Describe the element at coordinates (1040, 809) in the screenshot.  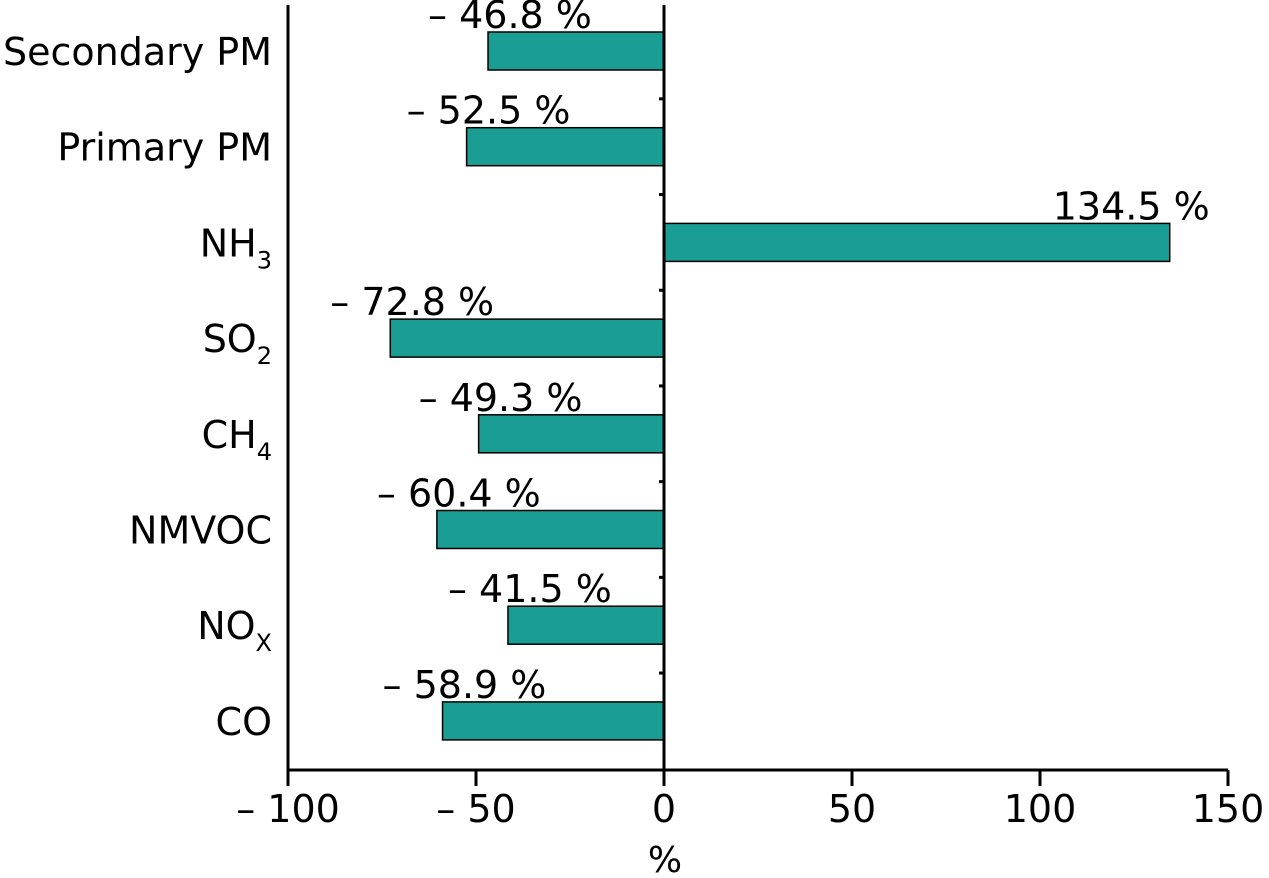
I see `x-tick-label-4: 100` at that location.